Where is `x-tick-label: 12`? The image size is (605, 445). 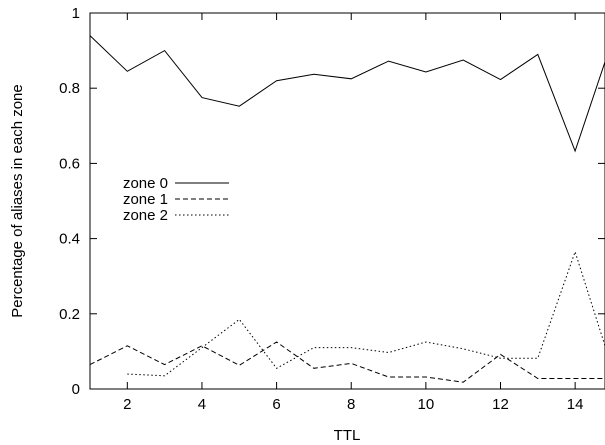
x-tick-label: 12 is located at coordinates (500, 404).